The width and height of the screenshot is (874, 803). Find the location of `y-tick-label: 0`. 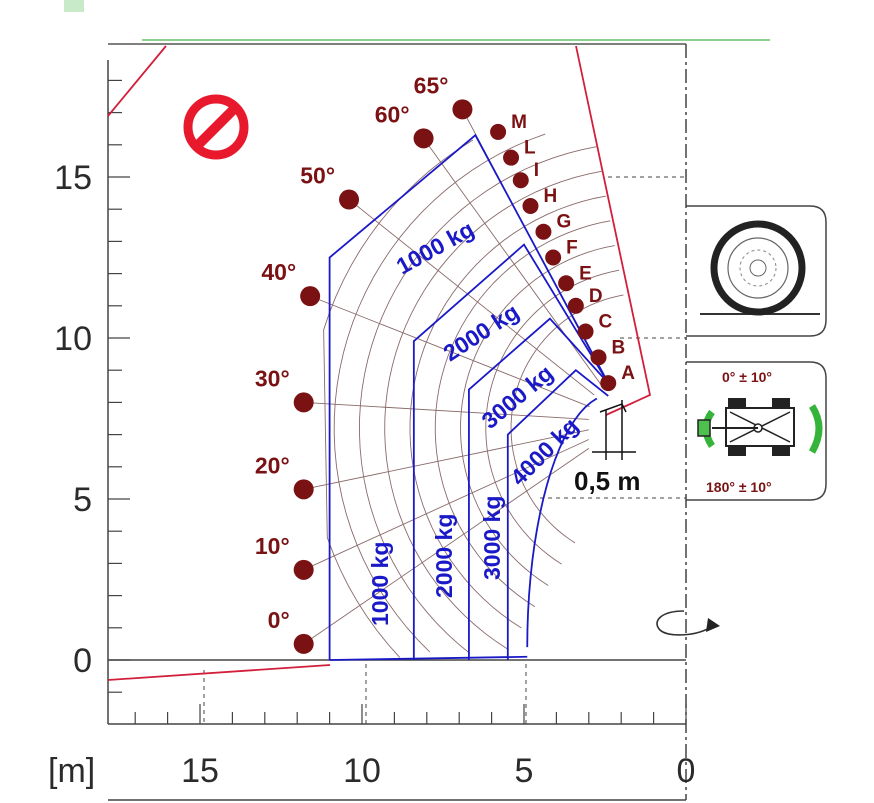

y-tick-label: 0 is located at coordinates (82, 661).